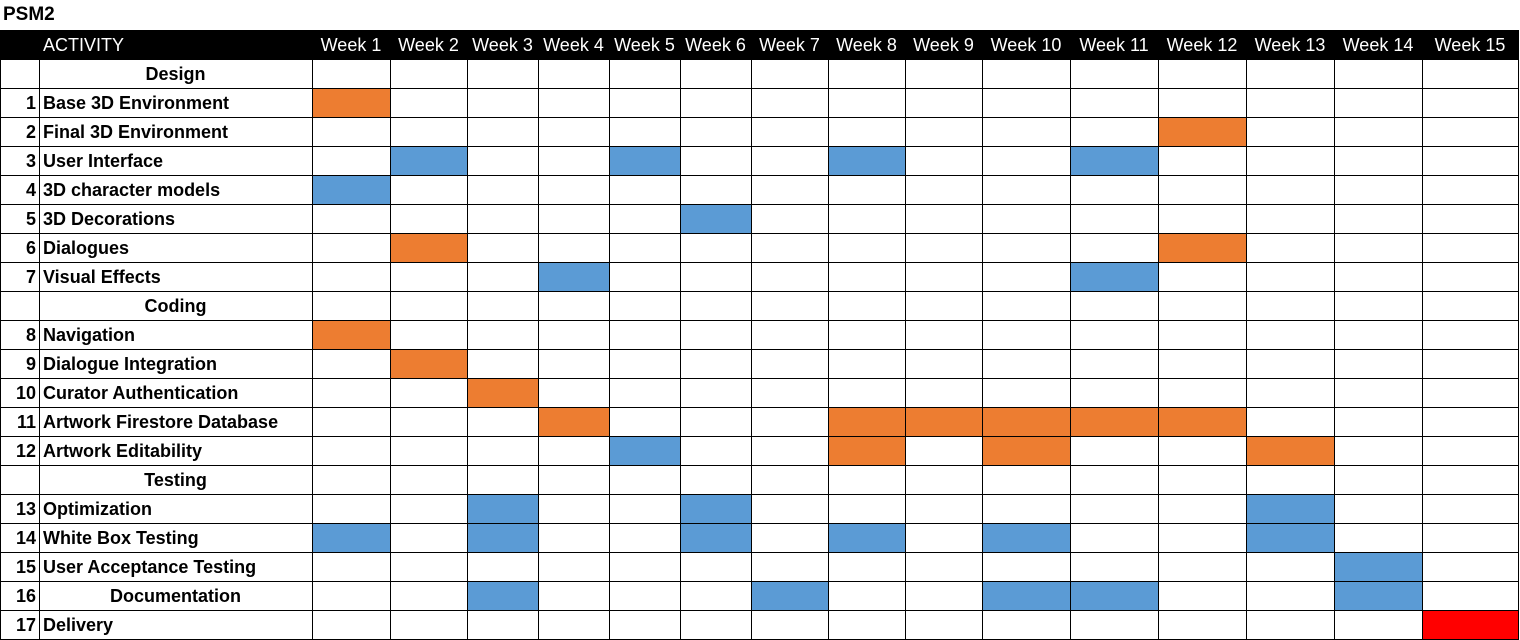 The image size is (1520, 640). I want to click on gantt-cell-row19-week10, so click(1026, 595).